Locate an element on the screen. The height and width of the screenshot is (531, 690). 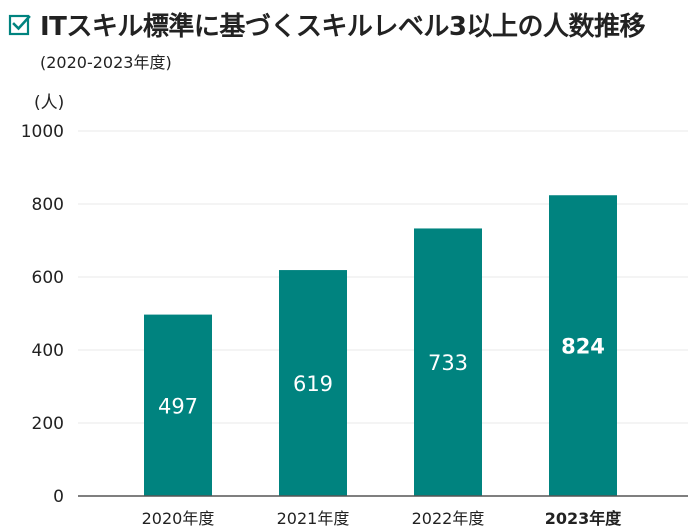
bar-value-label: 733 is located at coordinates (448, 363).